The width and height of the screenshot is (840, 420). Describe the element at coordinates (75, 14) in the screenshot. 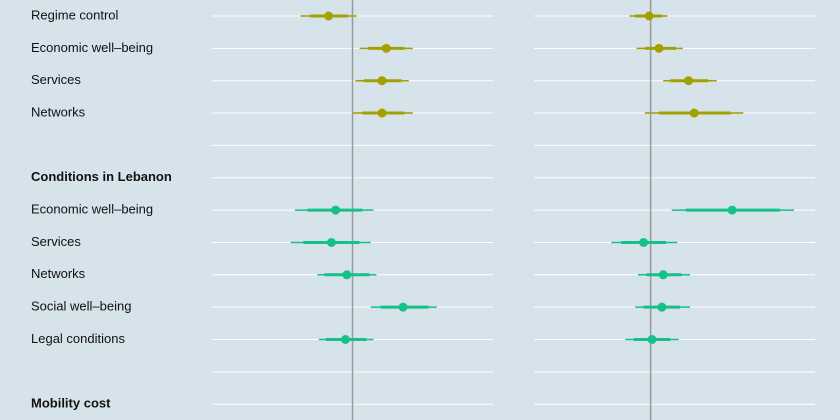

I see `row-label: Regime control` at that location.